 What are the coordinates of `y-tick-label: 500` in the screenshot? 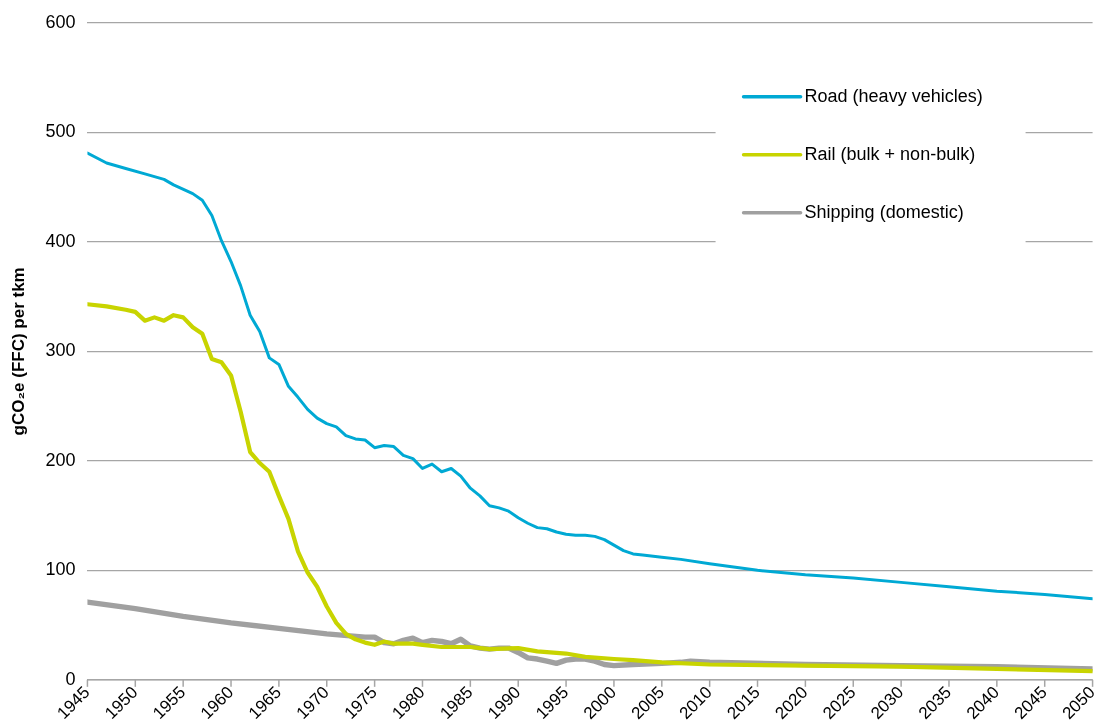 It's located at (60, 131).